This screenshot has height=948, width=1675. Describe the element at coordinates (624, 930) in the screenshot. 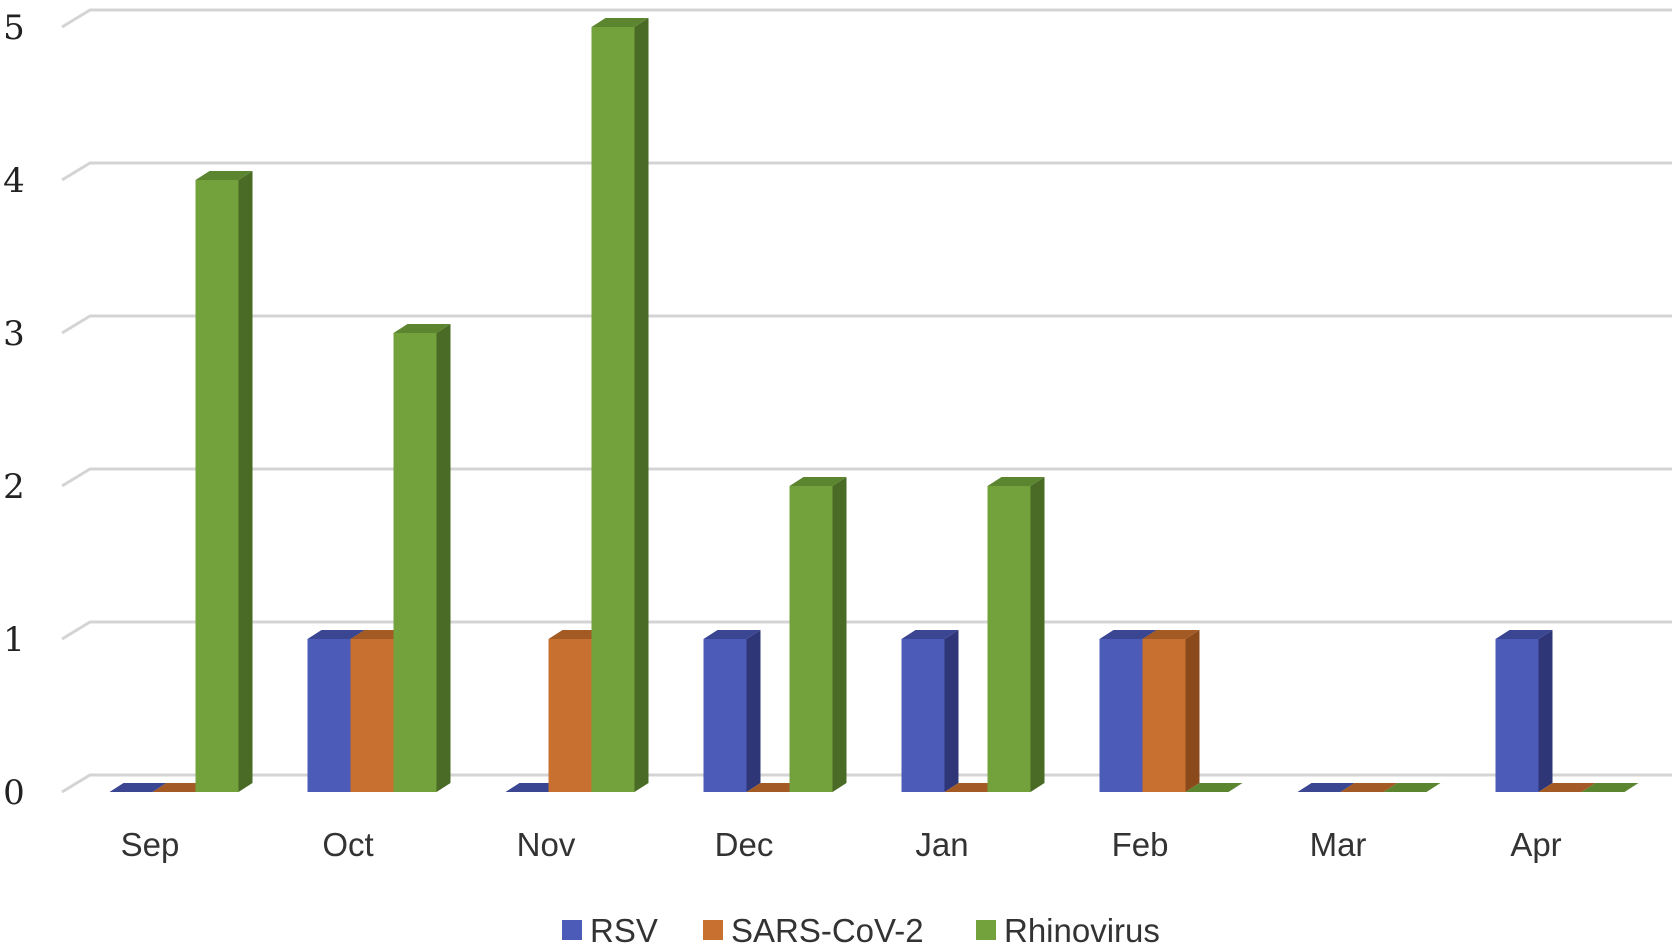

I see `legend-label: RSV` at that location.